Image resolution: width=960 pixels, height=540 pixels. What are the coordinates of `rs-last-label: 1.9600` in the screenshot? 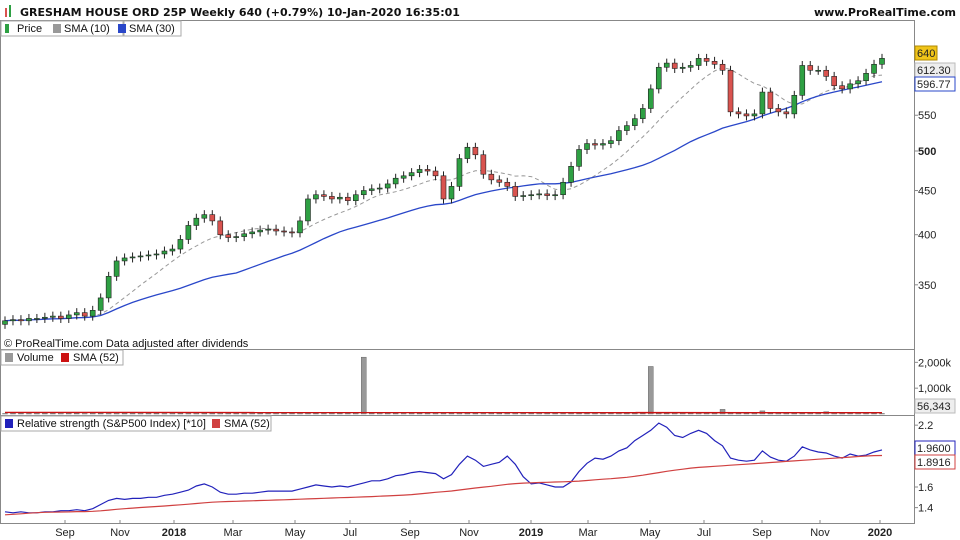 It's located at (934, 449).